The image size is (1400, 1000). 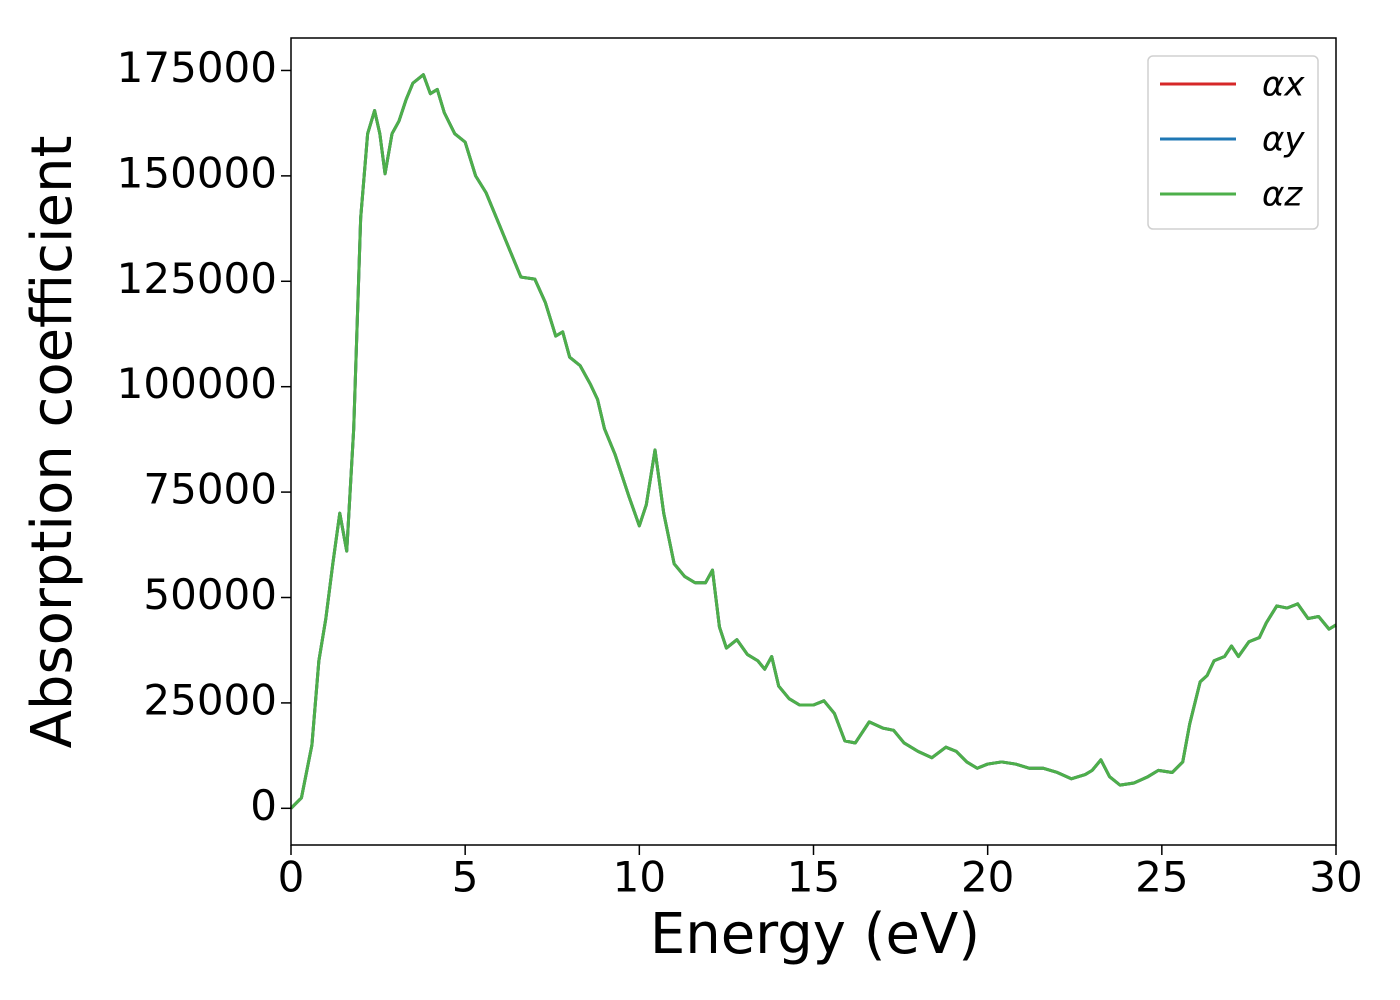 I want to click on y-tick-label: 125000, so click(x=197, y=278).